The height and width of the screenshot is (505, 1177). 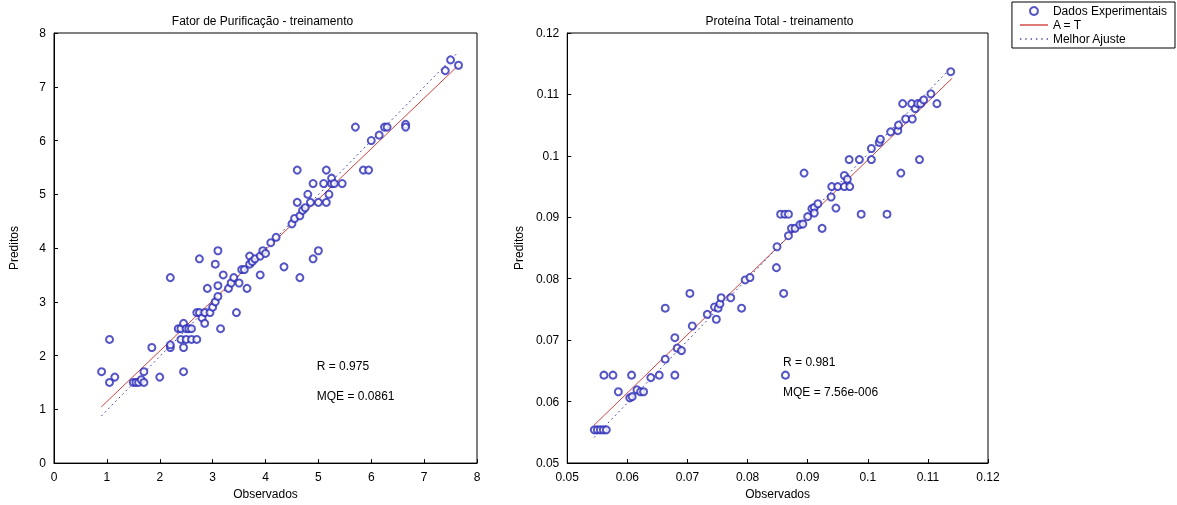 I want to click on x-tick-label: 0.08, so click(x=747, y=477).